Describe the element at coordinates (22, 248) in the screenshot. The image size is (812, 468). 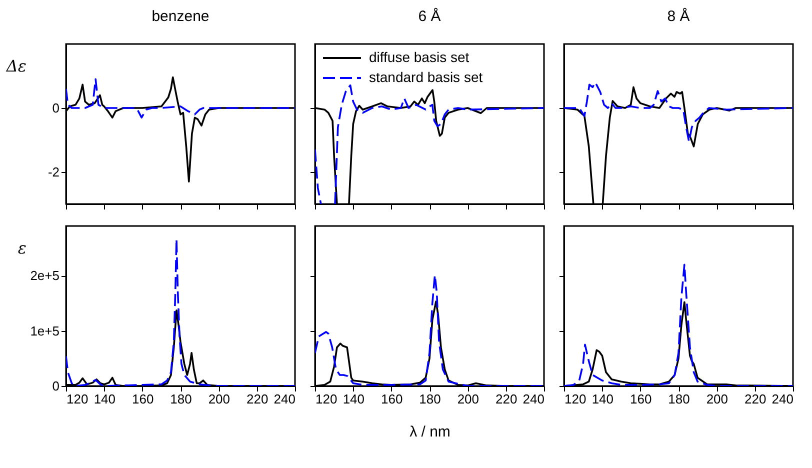
I see `y-axis-title: ε` at that location.